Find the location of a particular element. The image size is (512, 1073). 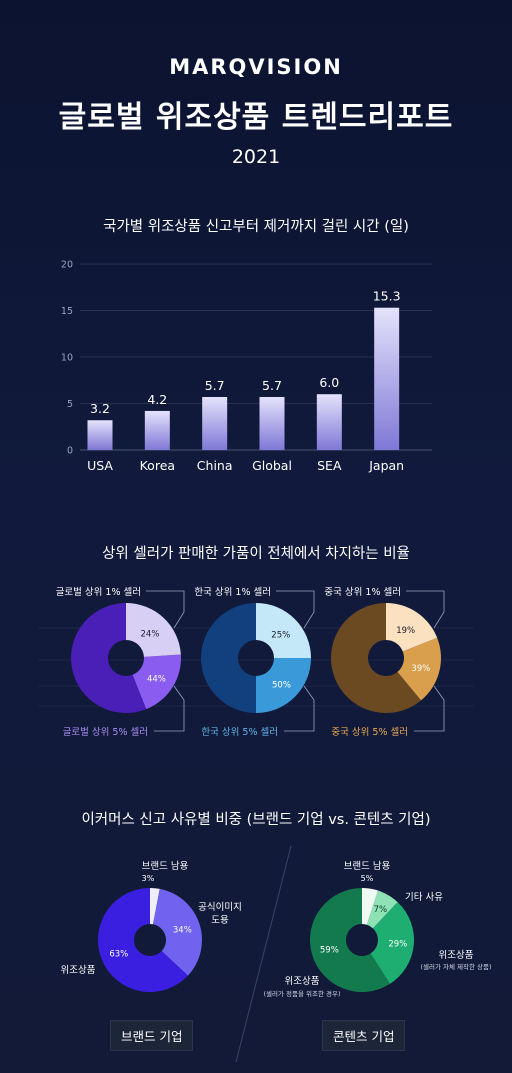

donut-bottom-label: 한국 상위 5% 셀러 is located at coordinates (239, 732).